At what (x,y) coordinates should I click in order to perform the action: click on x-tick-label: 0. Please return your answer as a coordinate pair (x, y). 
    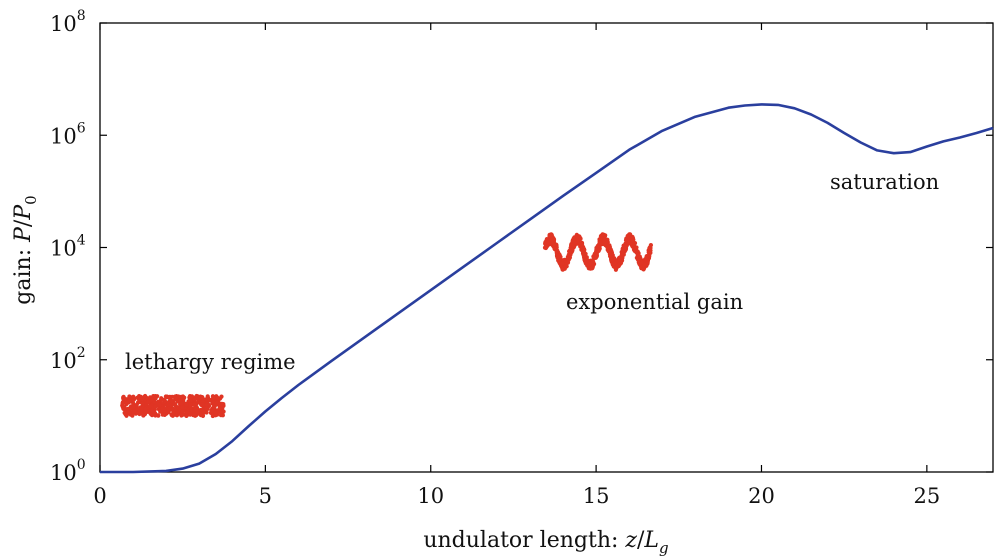
    Looking at the image, I should click on (99, 496).